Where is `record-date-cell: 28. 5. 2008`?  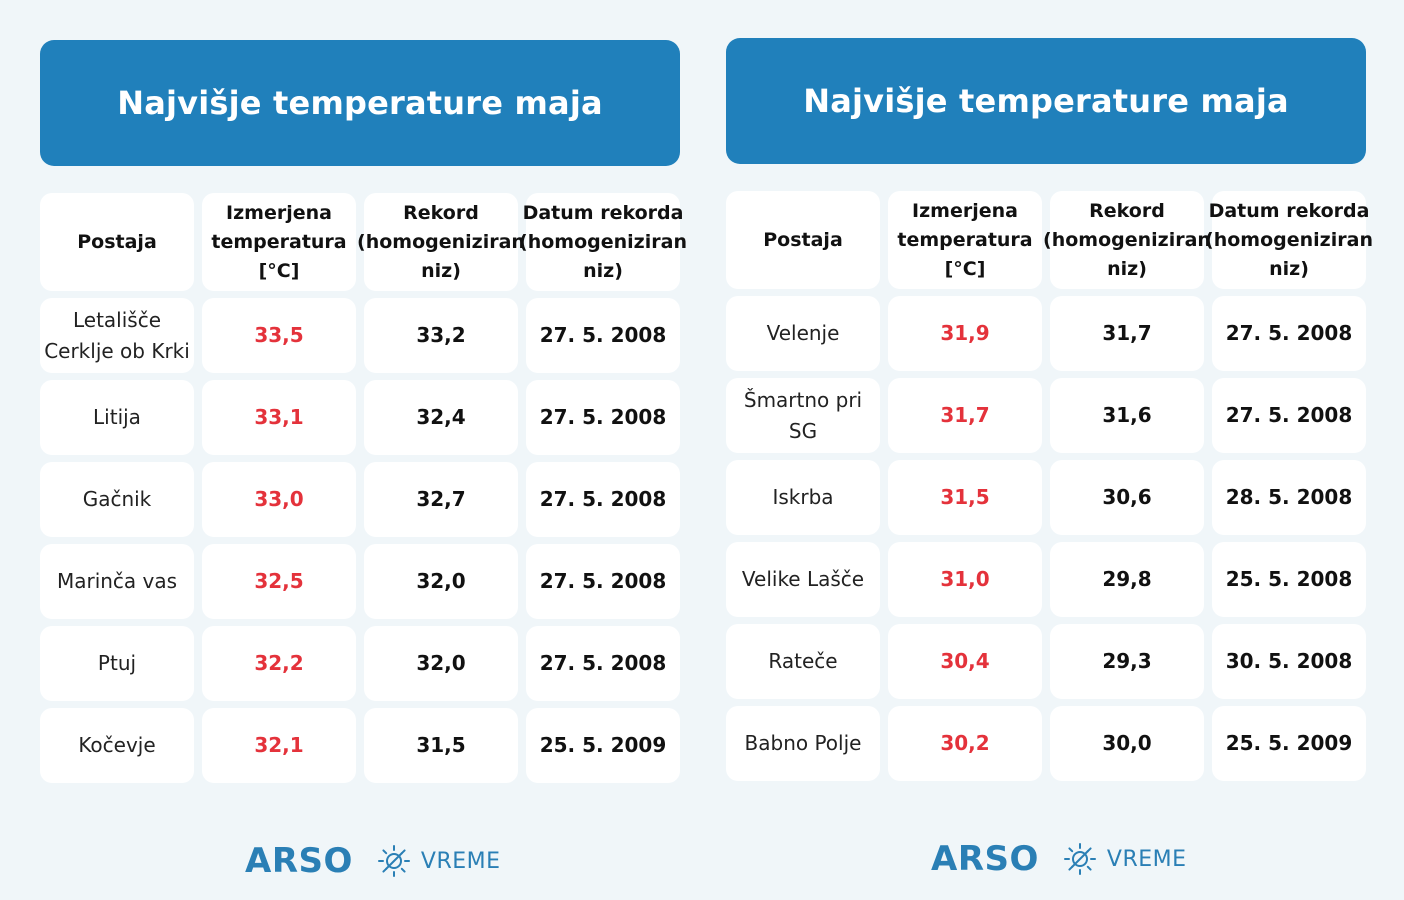 record-date-cell: 28. 5. 2008 is located at coordinates (1289, 497).